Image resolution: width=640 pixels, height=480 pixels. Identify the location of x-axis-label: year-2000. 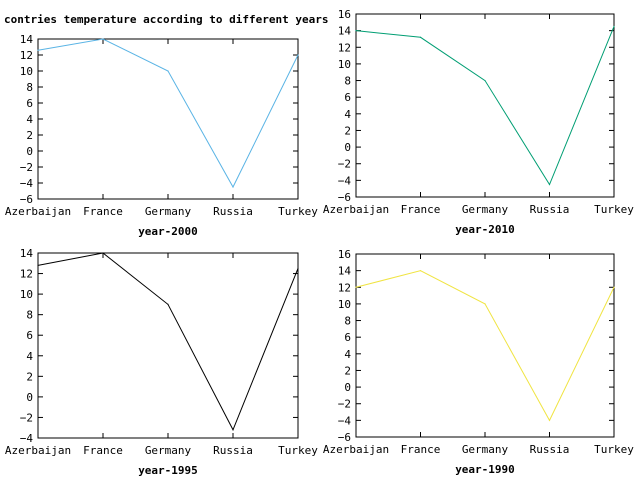
(168, 231).